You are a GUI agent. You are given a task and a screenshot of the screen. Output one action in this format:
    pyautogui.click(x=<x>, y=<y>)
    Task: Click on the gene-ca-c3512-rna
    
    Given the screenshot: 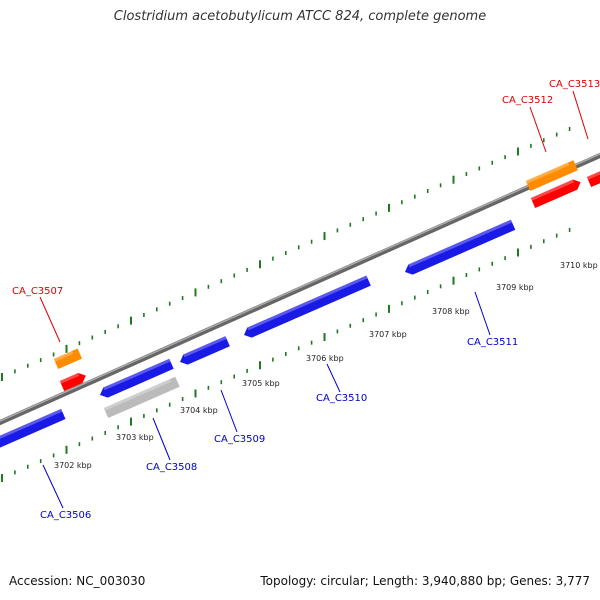 What is the action you would take?
    pyautogui.click(x=551, y=176)
    